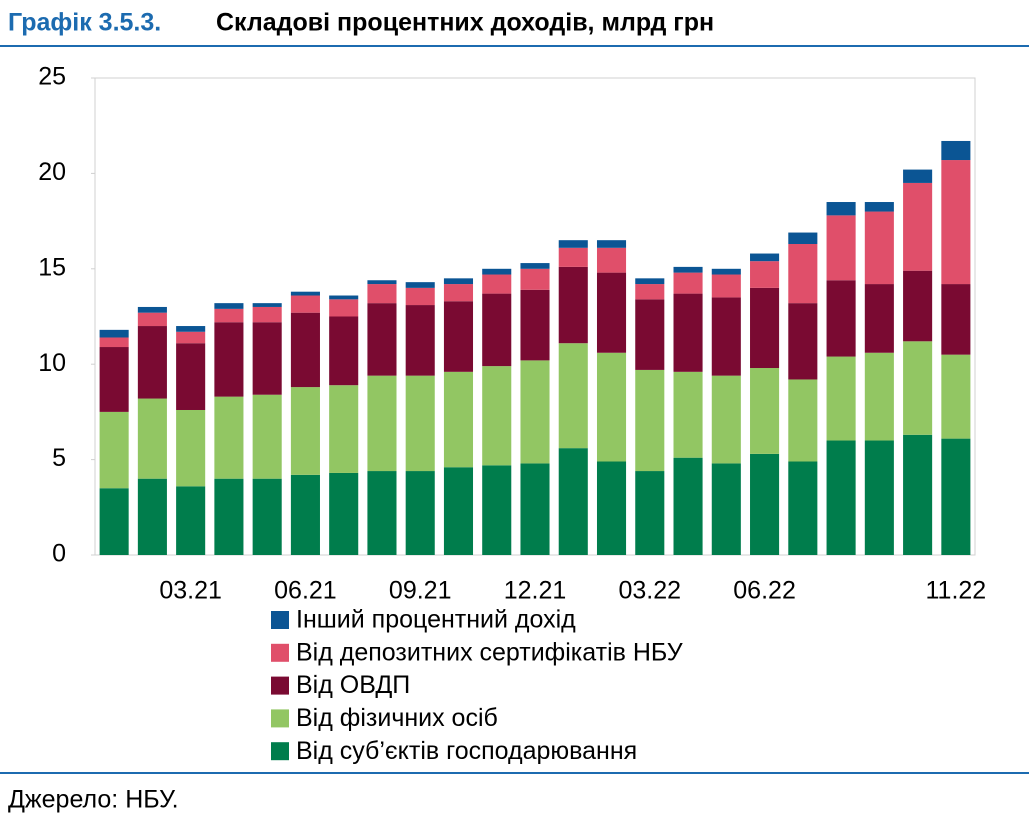 The width and height of the screenshot is (1029, 819). What do you see at coordinates (420, 591) in the screenshot?
I see `x-tick-label: 09.21` at bounding box center [420, 591].